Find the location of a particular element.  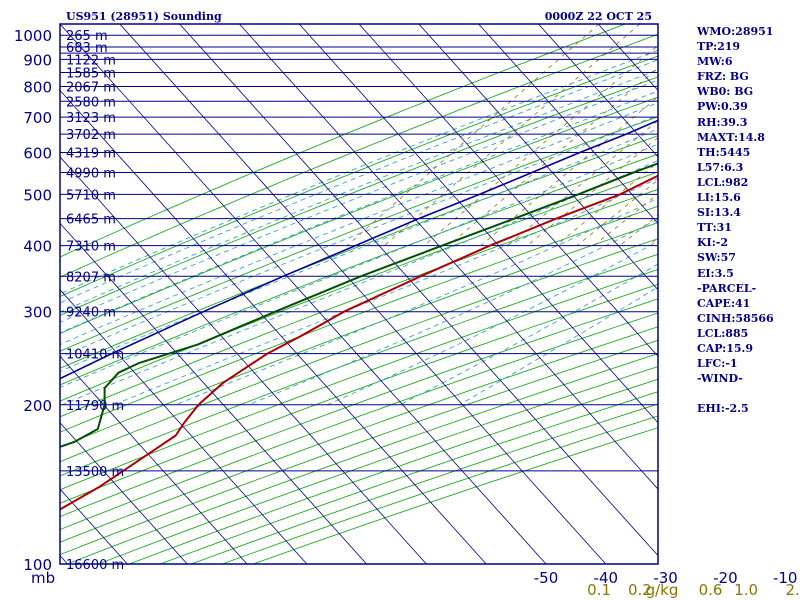

stat-item: MW:6 is located at coordinates (715, 62).